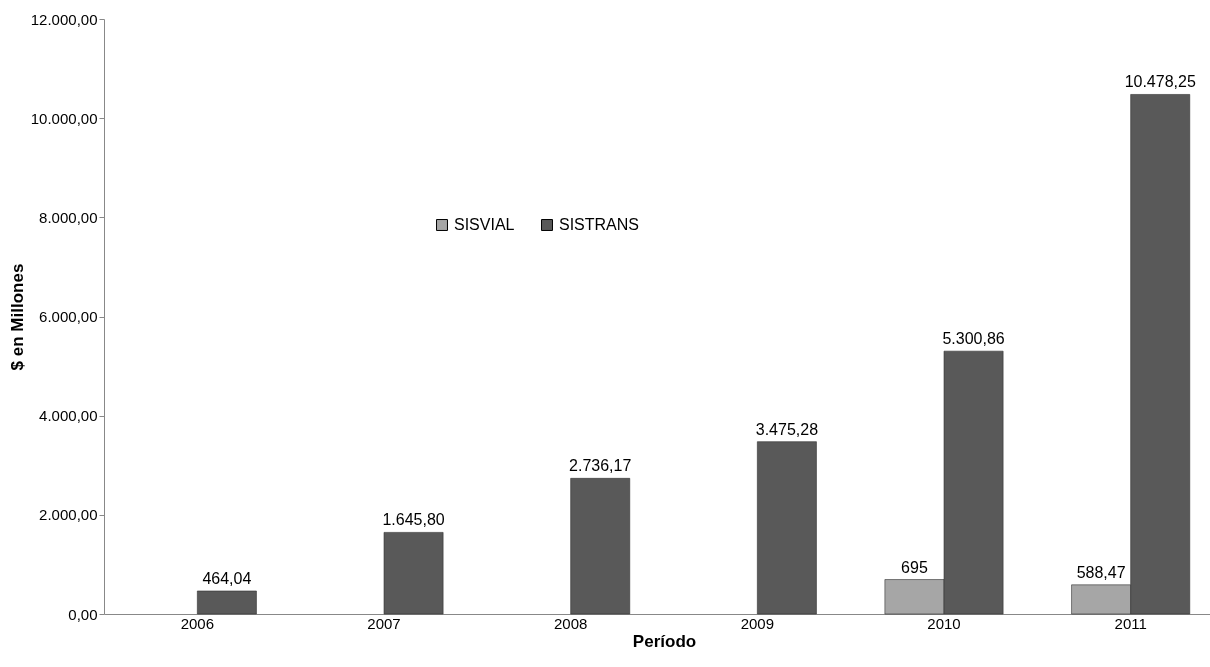  What do you see at coordinates (599, 224) in the screenshot?
I see `legend-label: SISTRANS` at bounding box center [599, 224].